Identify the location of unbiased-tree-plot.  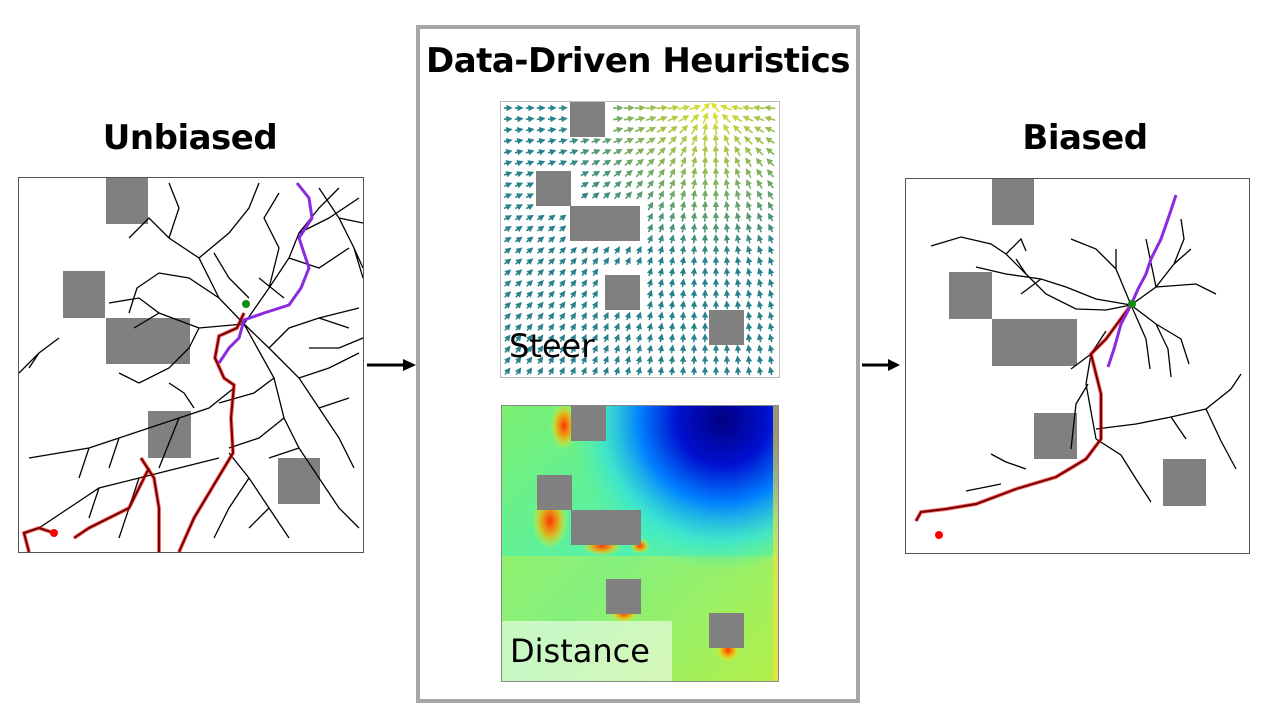
(191, 365).